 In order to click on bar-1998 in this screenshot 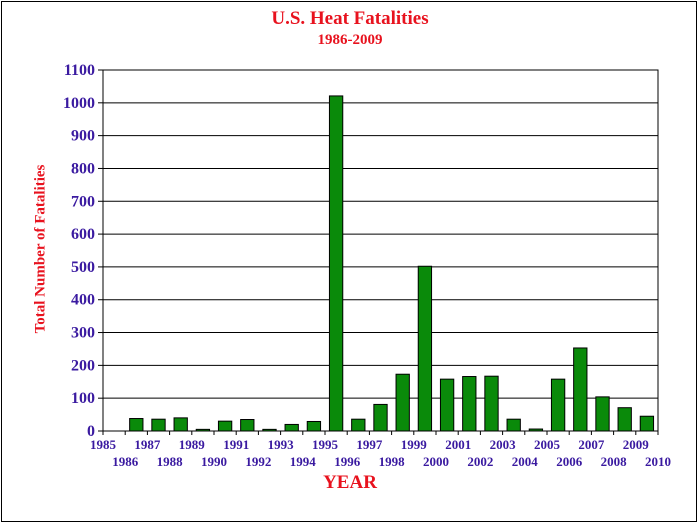, I will do `click(402, 402)`.